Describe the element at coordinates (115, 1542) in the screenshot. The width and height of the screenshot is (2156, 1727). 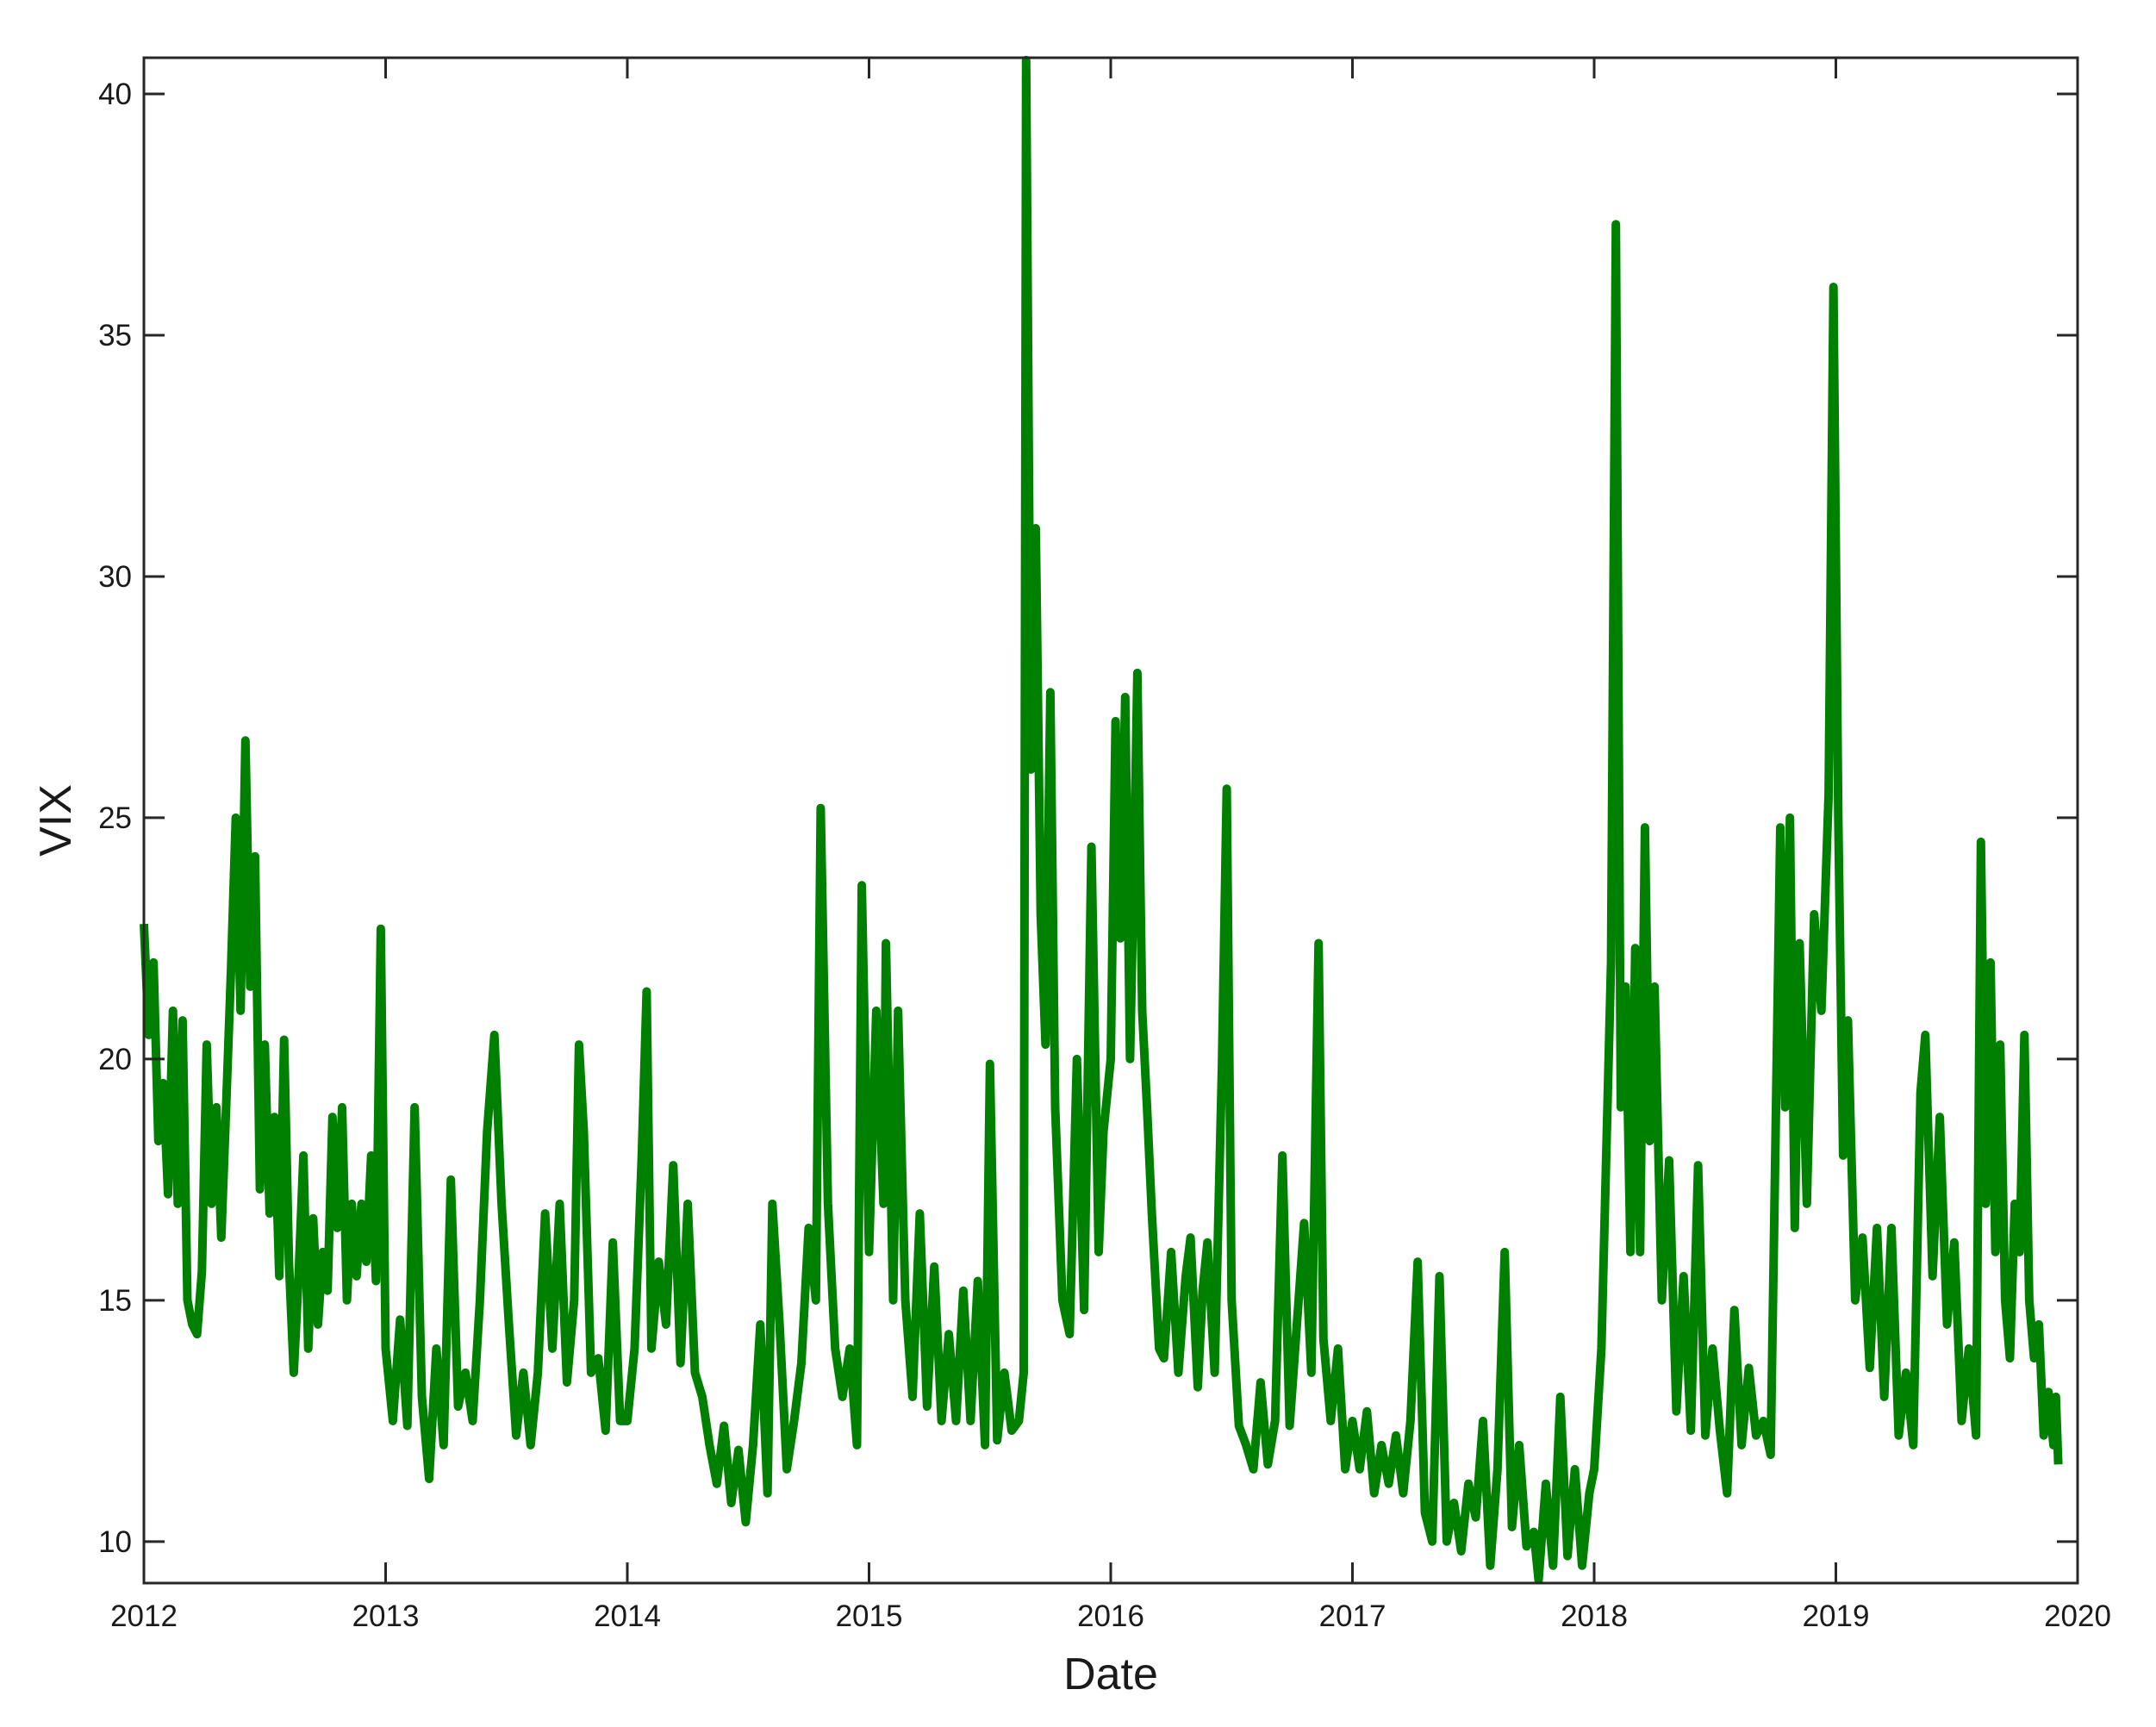
I see `y-tick-label: 10` at that location.